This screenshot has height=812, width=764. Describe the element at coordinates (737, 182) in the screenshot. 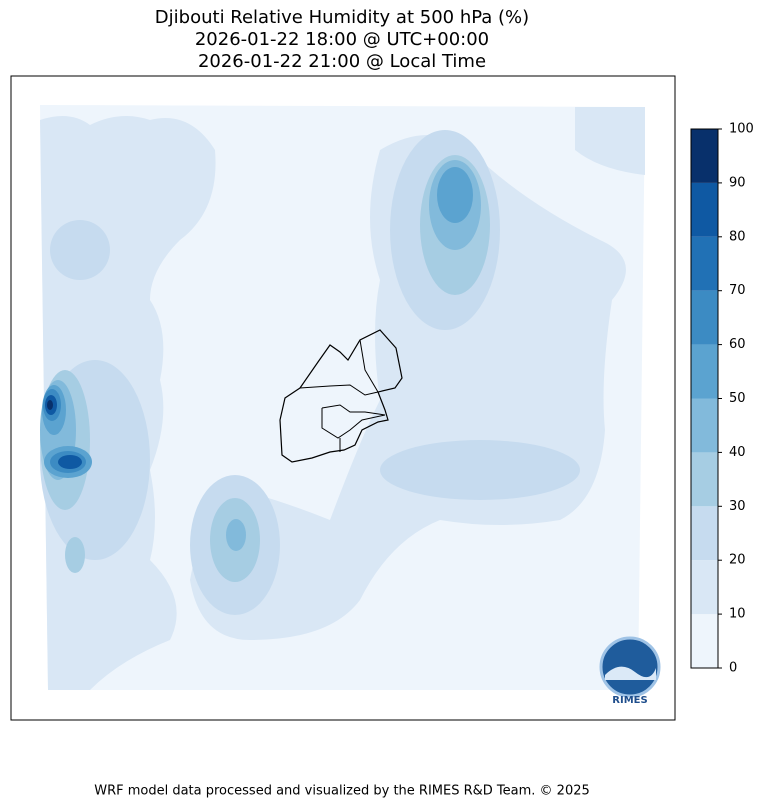

I see `colorbar-tick-label: 90` at that location.